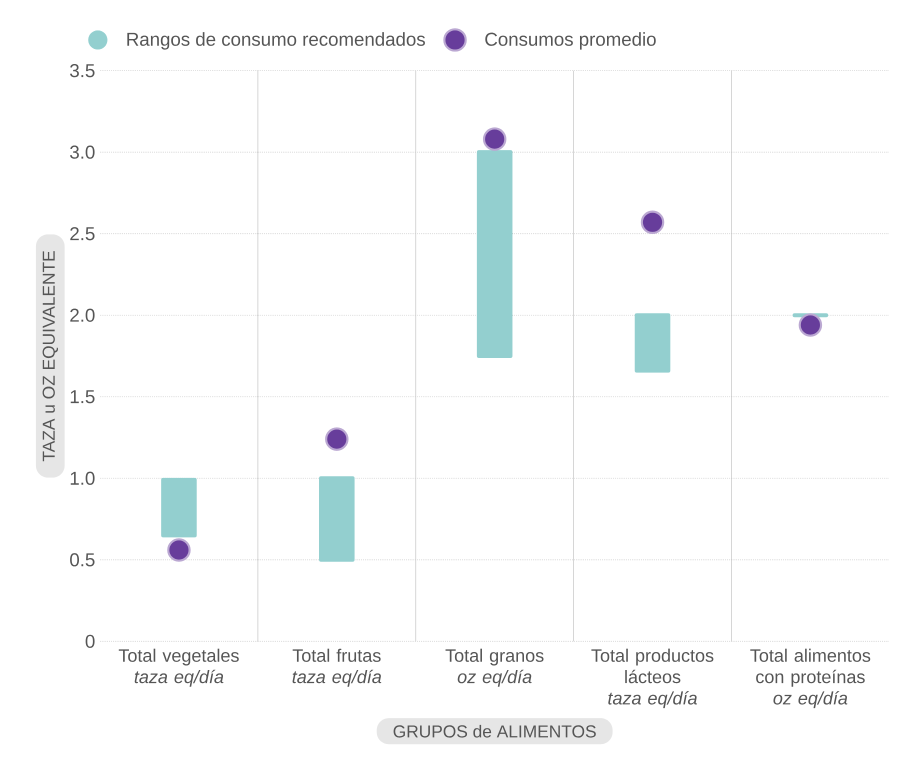 The width and height of the screenshot is (908, 781). Describe the element at coordinates (276, 41) in the screenshot. I see `legend-label: Rangos de consumo recomendados` at that location.